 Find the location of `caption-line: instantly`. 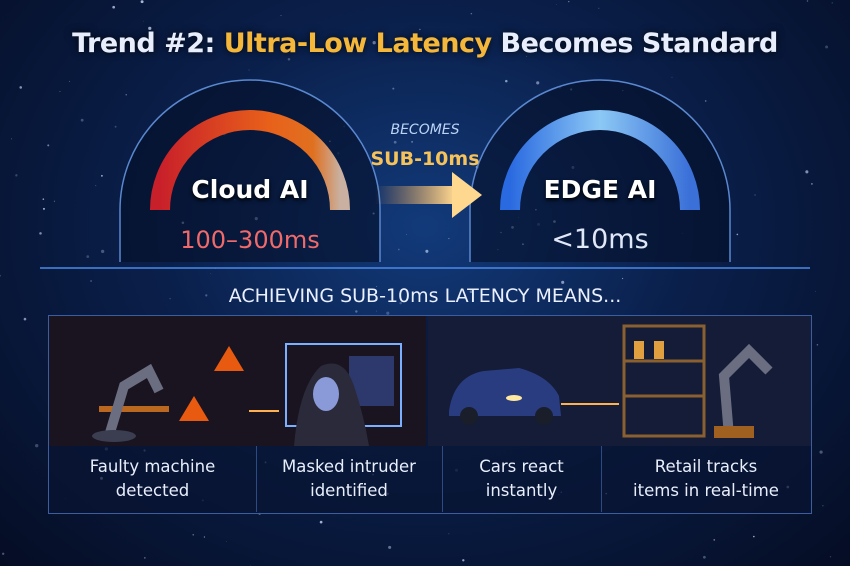

caption-line: instantly is located at coordinates (521, 490).